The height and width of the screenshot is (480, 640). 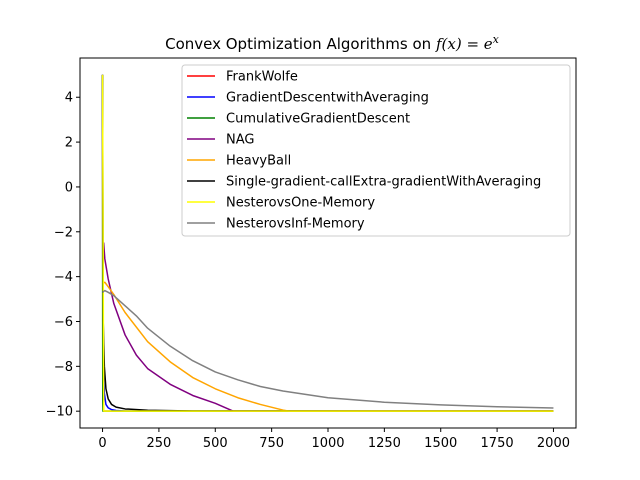 I want to click on y-tick-label-7: −10, so click(x=59, y=412).